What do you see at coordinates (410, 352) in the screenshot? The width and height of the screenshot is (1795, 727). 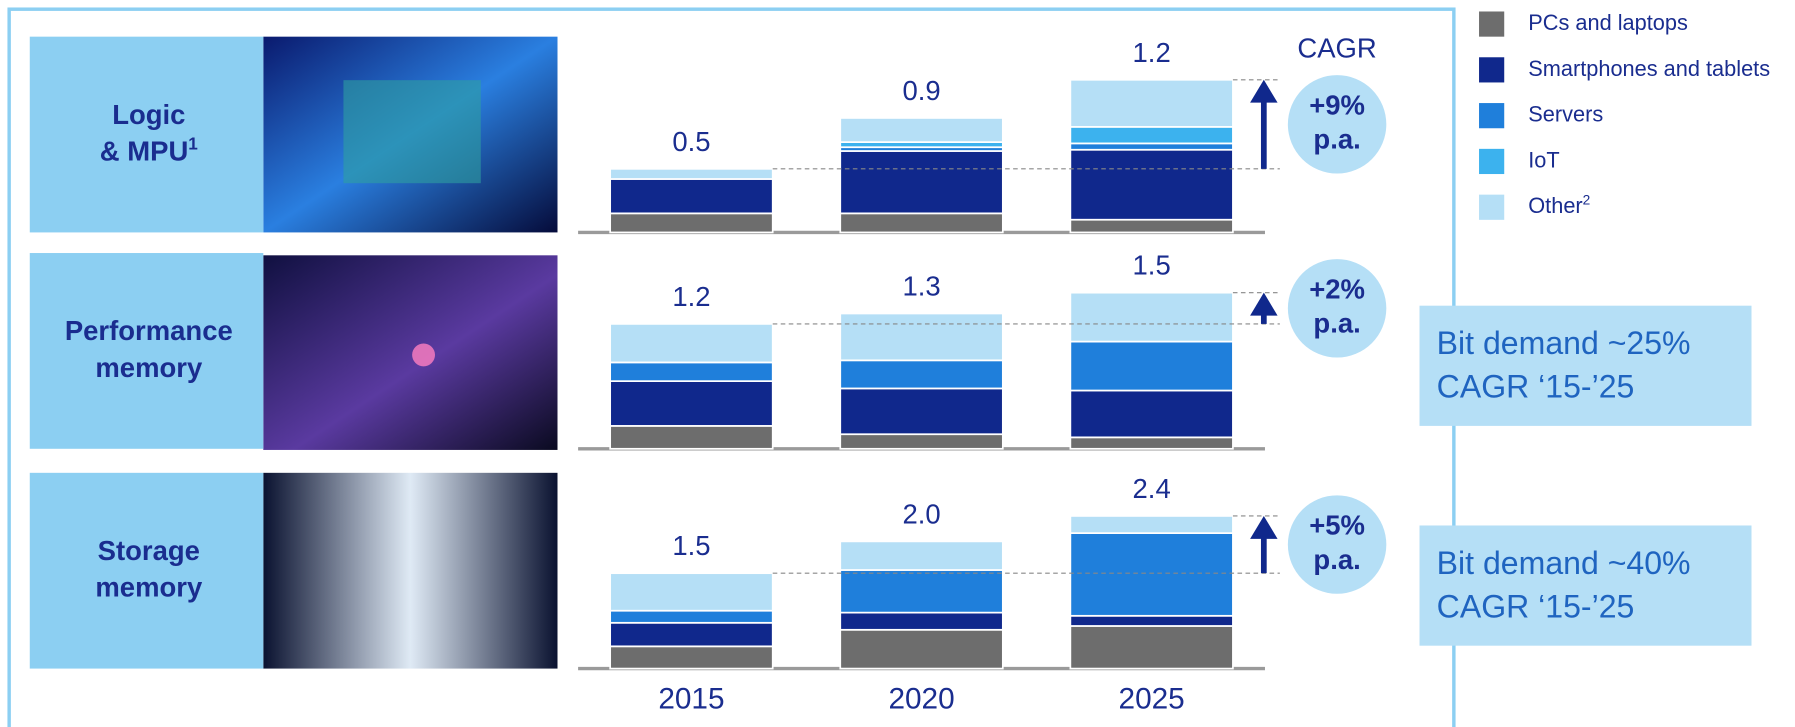 I see `memory-image` at bounding box center [410, 352].